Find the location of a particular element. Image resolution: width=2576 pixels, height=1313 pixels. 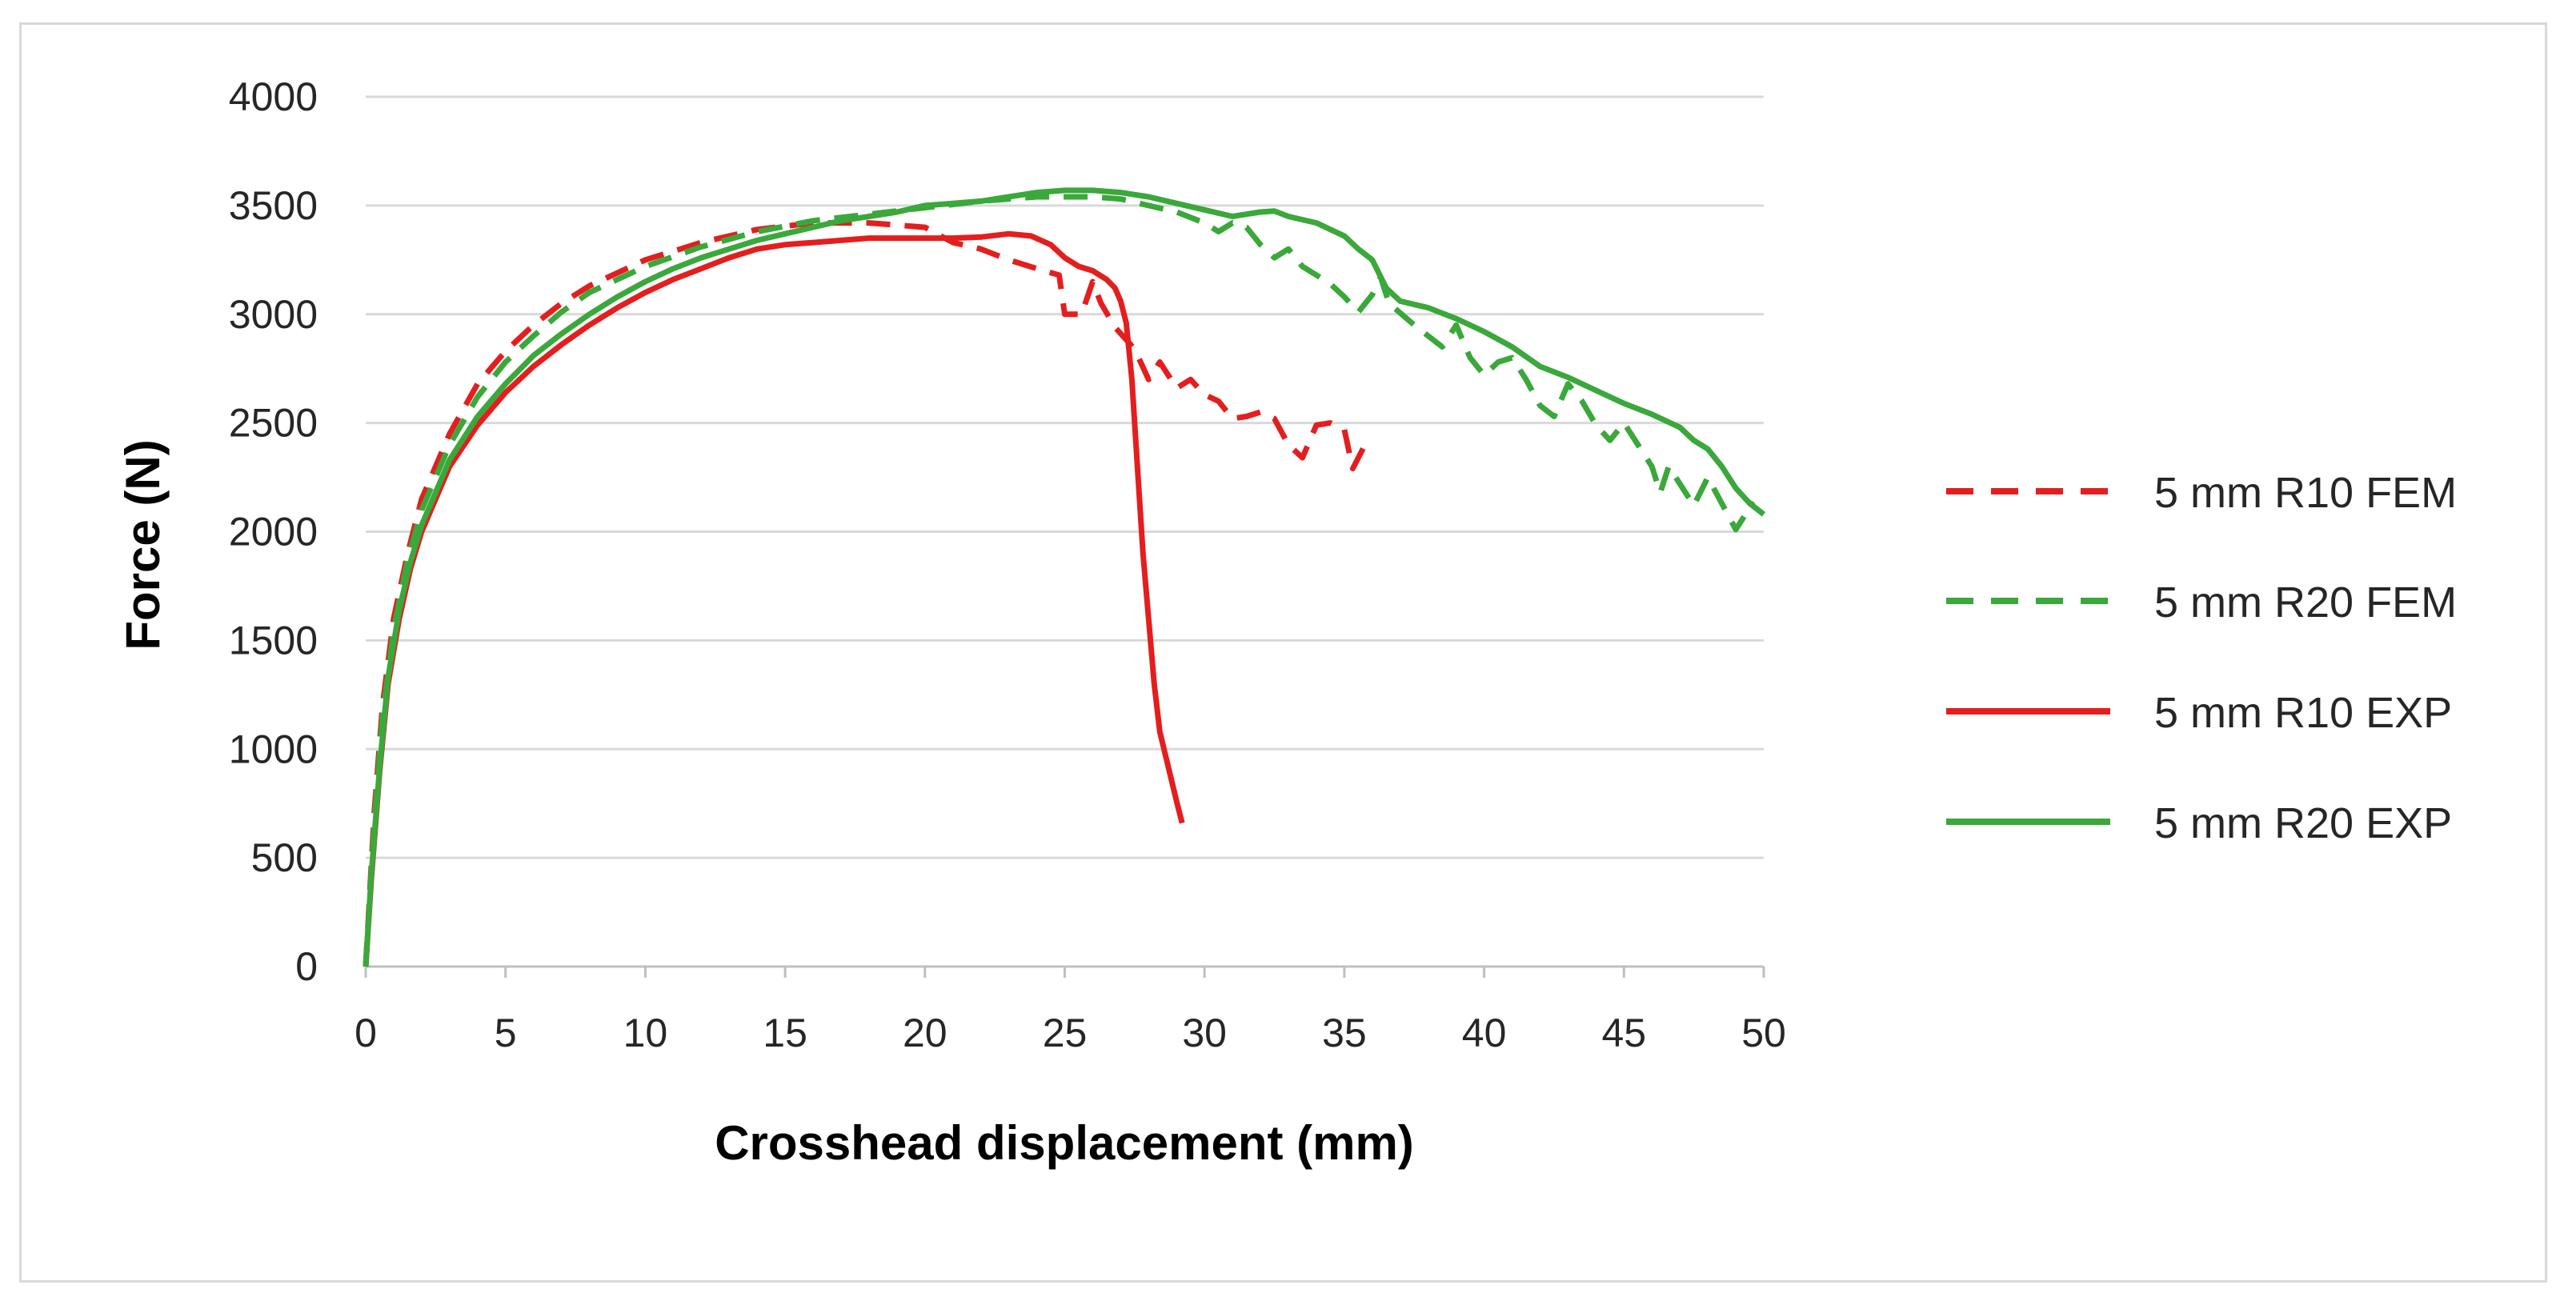

x-tick-label: 45 is located at coordinates (1623, 1033).